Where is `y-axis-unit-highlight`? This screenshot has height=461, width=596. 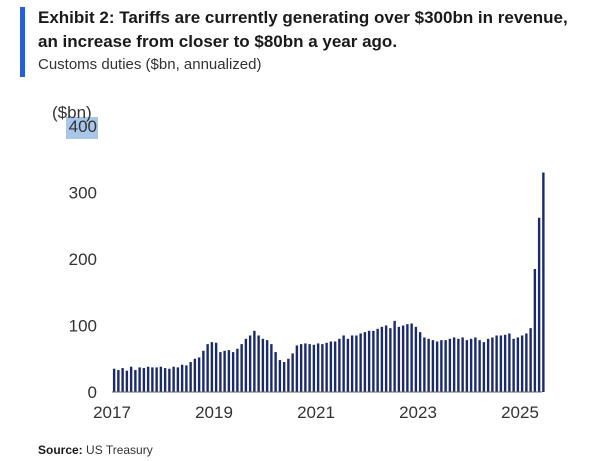 y-axis-unit-highlight is located at coordinates (82, 128).